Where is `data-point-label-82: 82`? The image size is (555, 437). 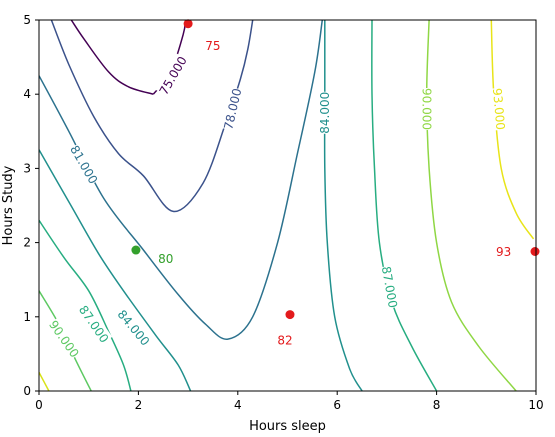
data-point-label-82: 82 is located at coordinates (284, 341).